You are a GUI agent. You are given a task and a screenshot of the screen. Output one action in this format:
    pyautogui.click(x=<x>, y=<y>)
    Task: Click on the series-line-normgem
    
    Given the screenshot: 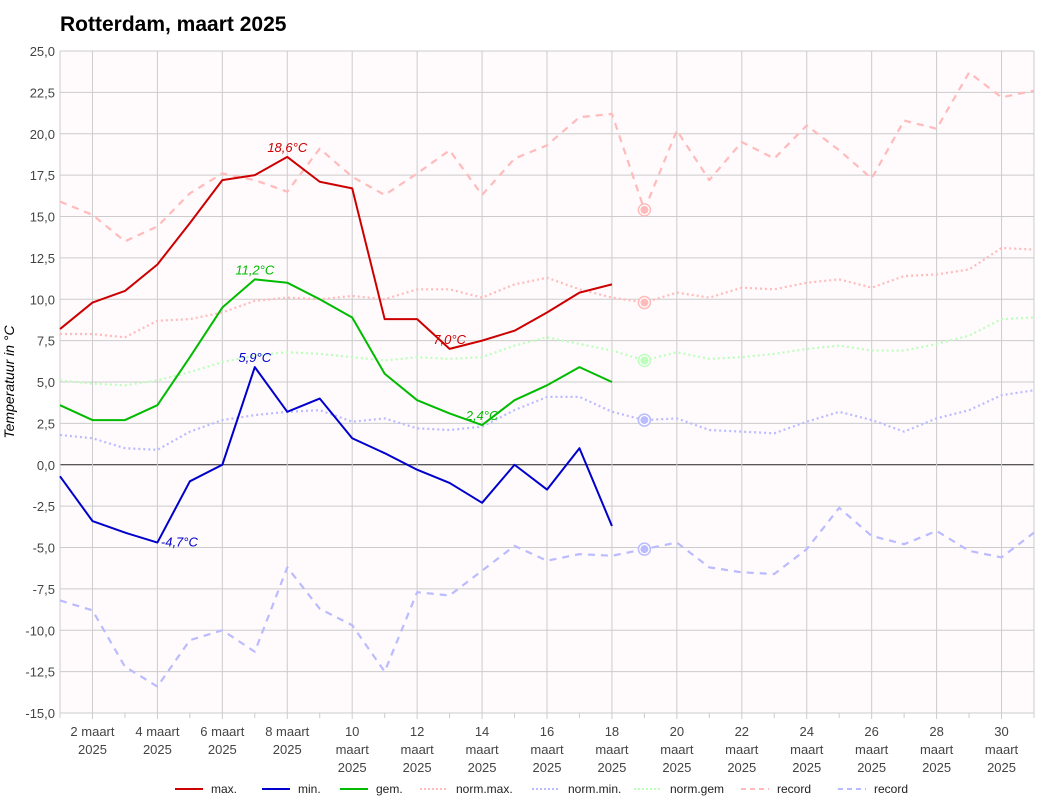 What is the action you would take?
    pyautogui.click(x=547, y=351)
    